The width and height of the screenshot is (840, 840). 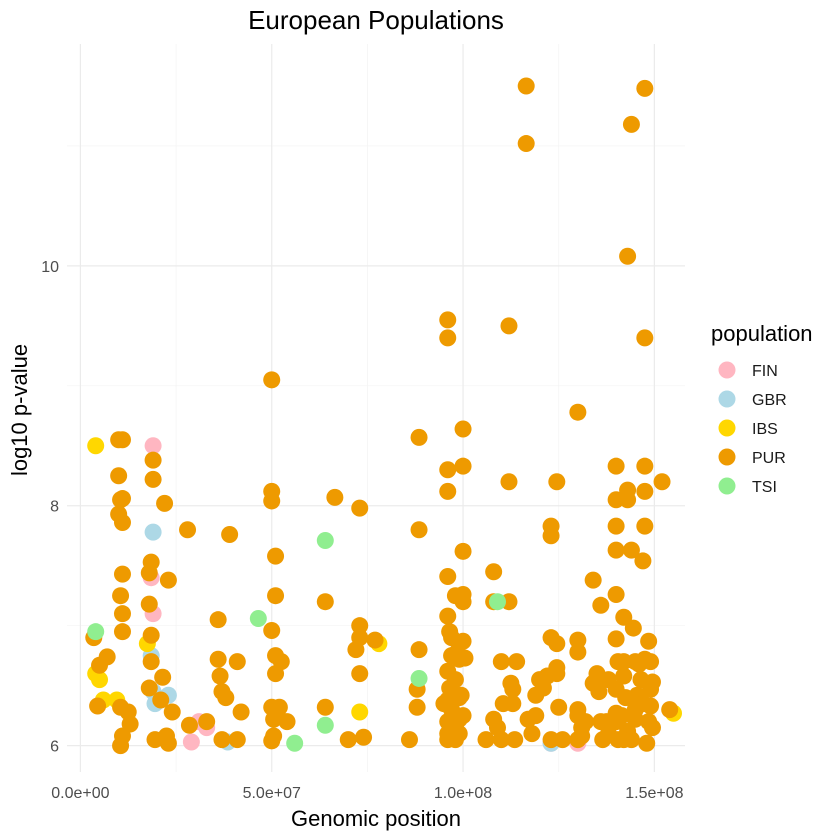 What do you see at coordinates (764, 487) in the screenshot?
I see `legend-label: TSI` at bounding box center [764, 487].